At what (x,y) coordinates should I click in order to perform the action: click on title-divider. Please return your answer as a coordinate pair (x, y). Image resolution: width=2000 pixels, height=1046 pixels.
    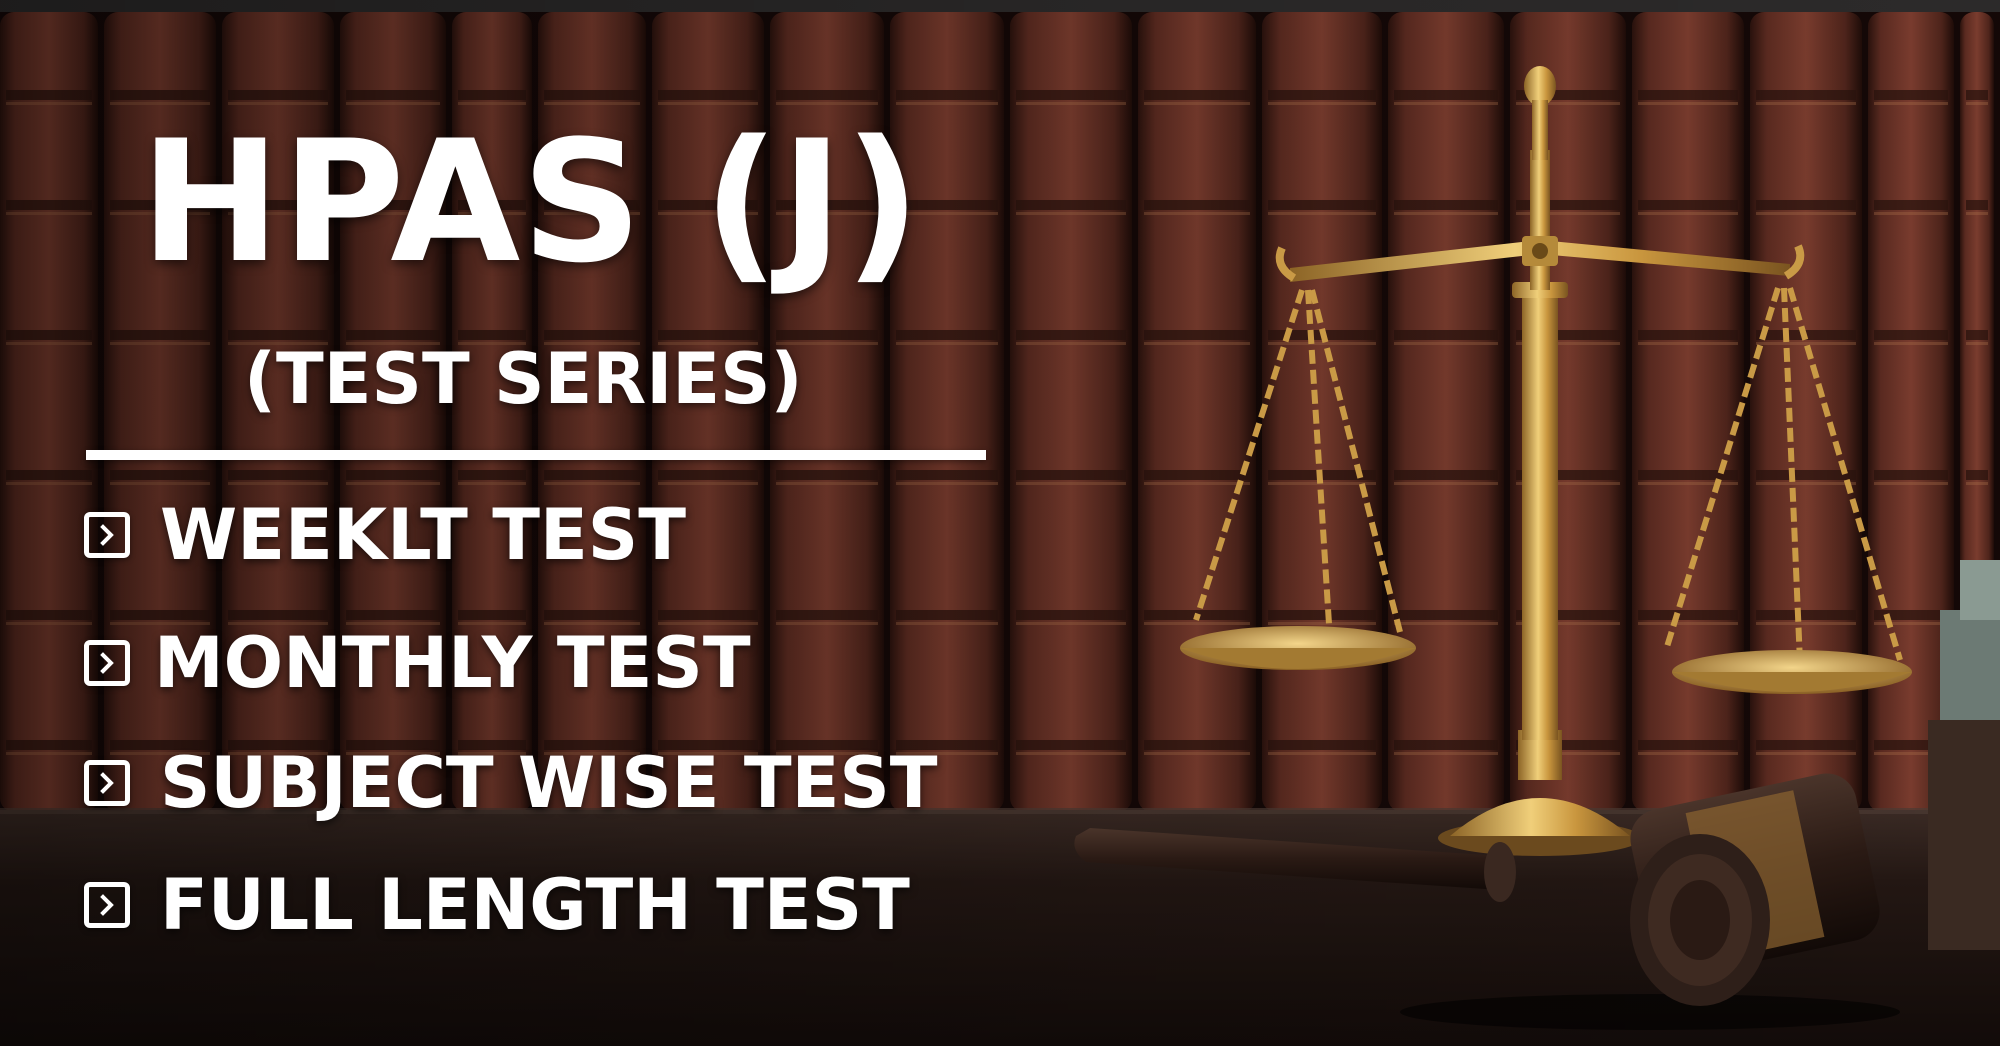
    Looking at the image, I should click on (536, 455).